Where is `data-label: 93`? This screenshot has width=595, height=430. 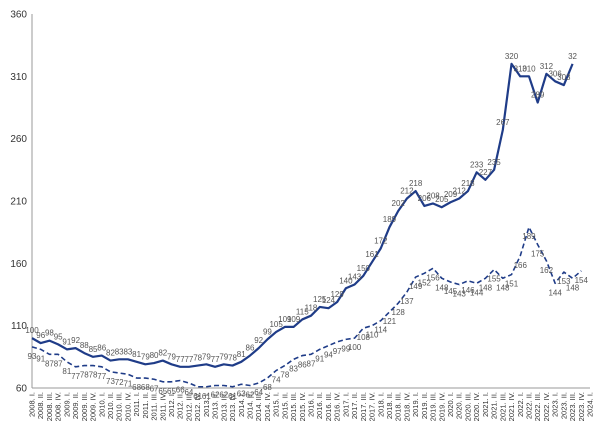 data-label: 93 is located at coordinates (32, 356).